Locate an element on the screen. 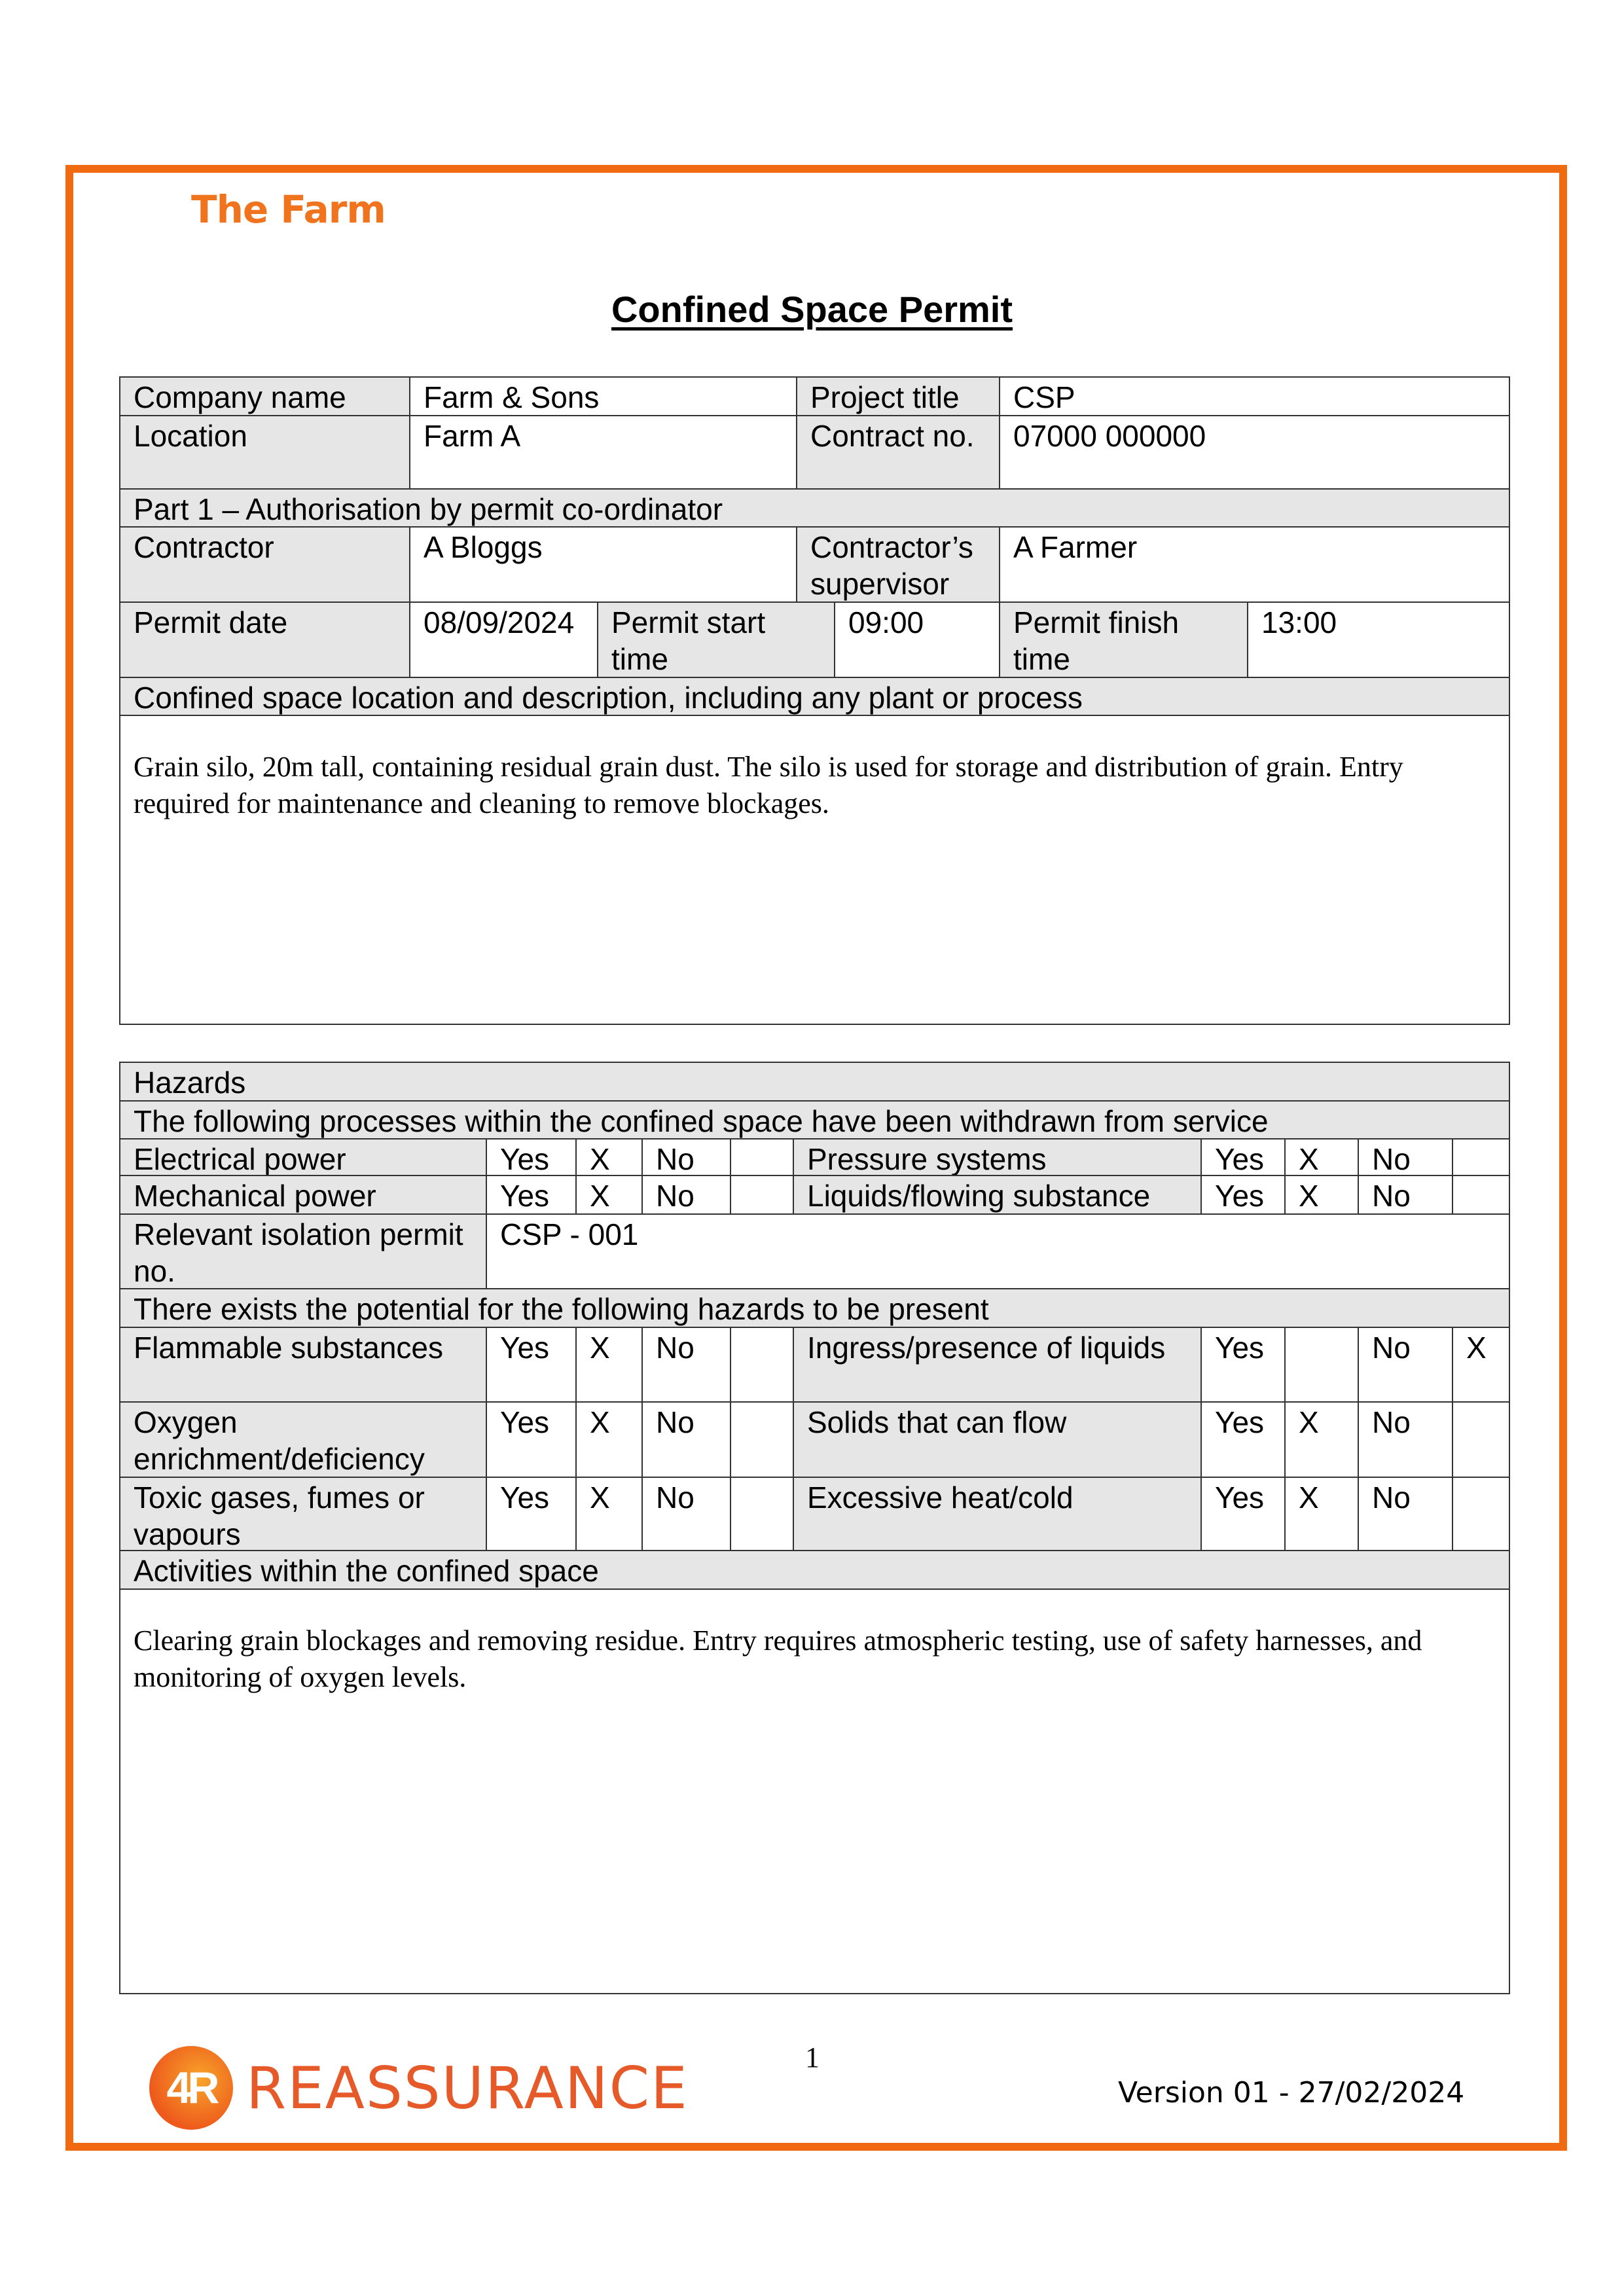 The image size is (1624, 2296). logo-text: REASSURANCE is located at coordinates (467, 2088).